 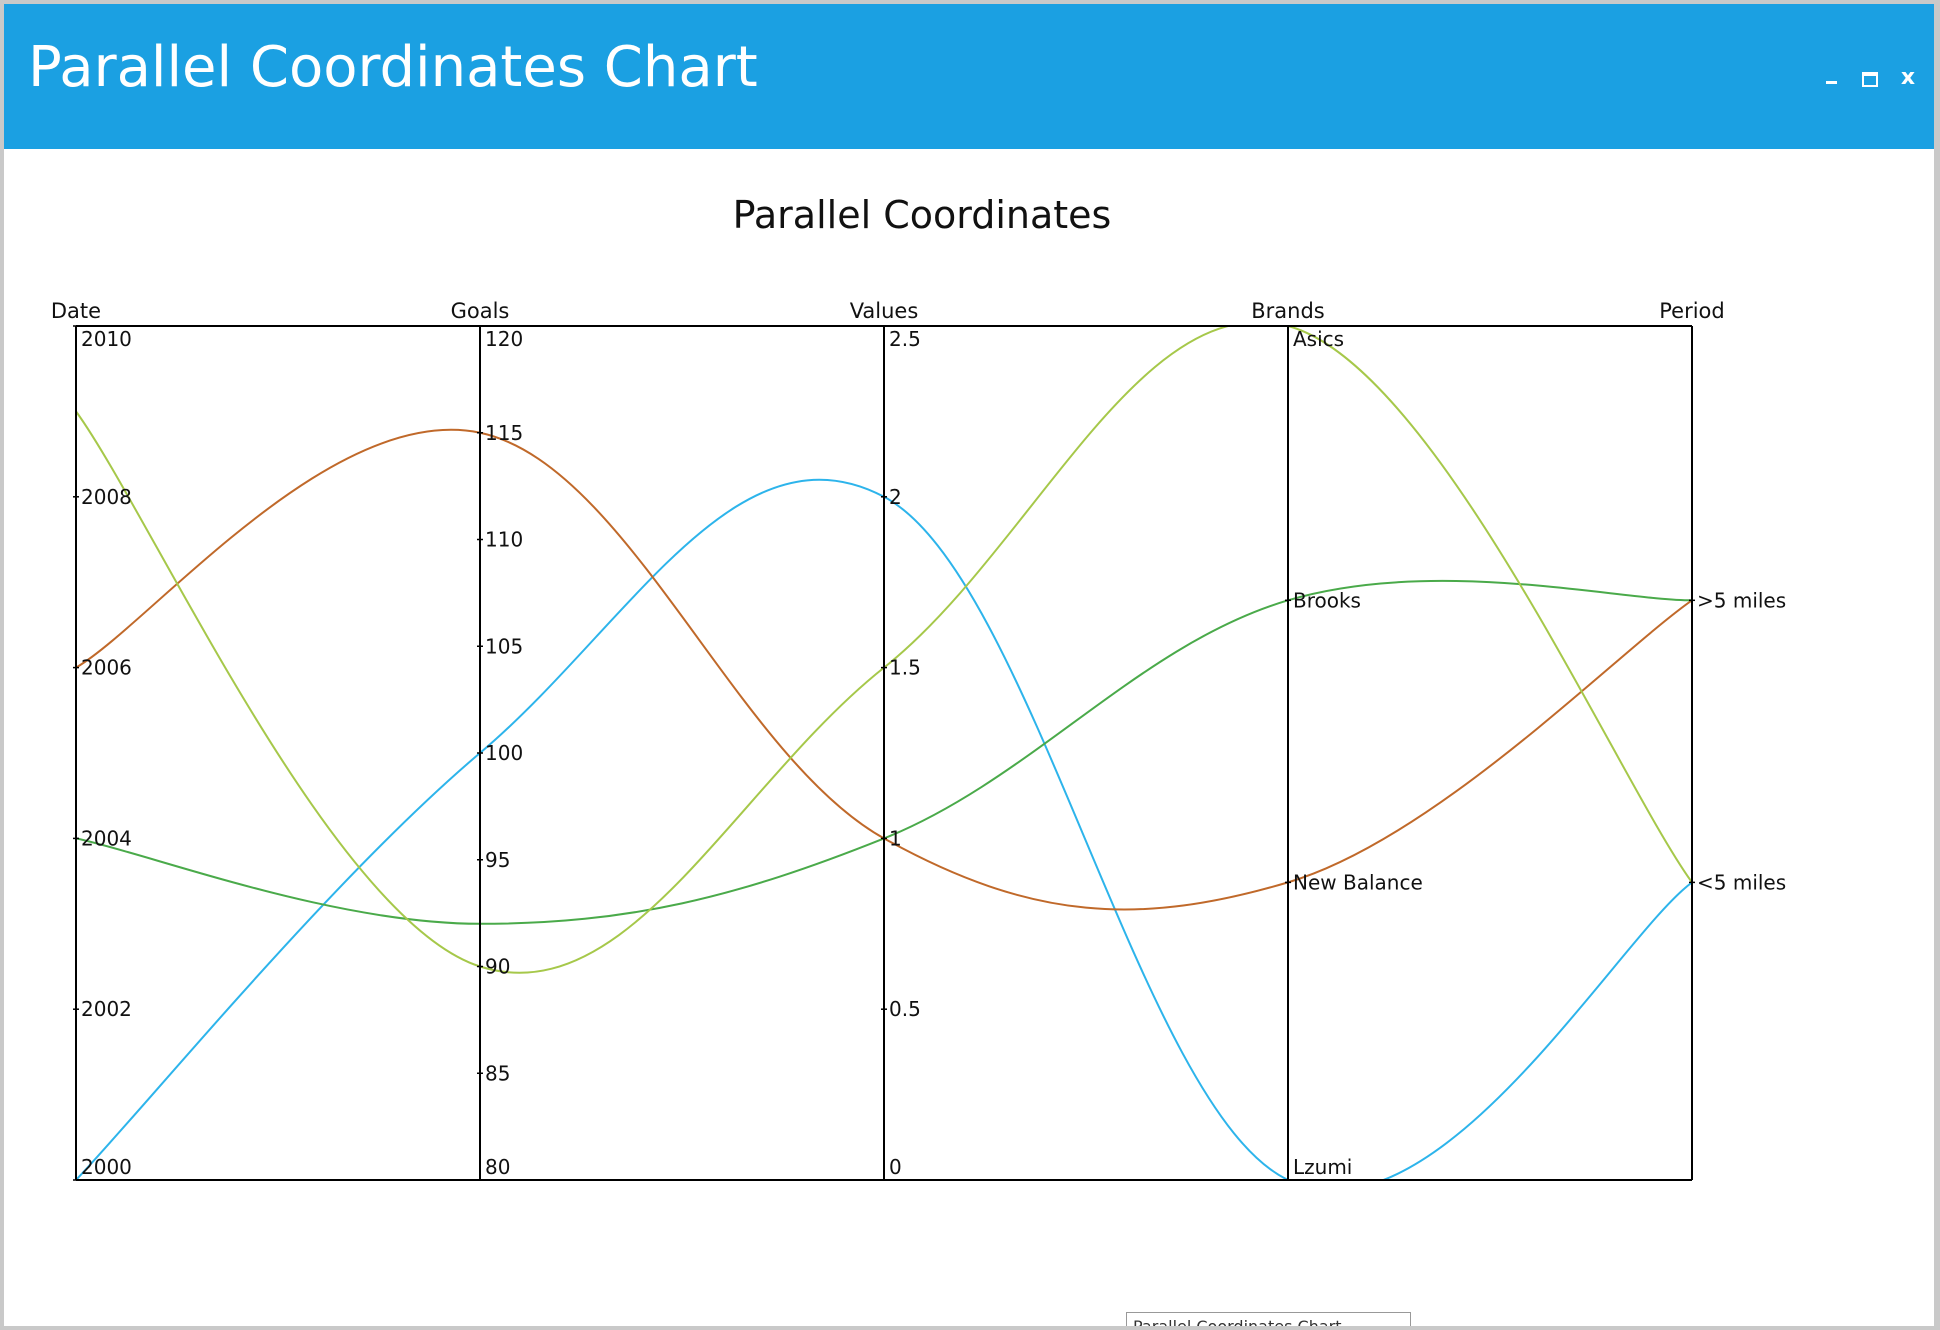 I want to click on tick-label: 110, so click(x=504, y=540).